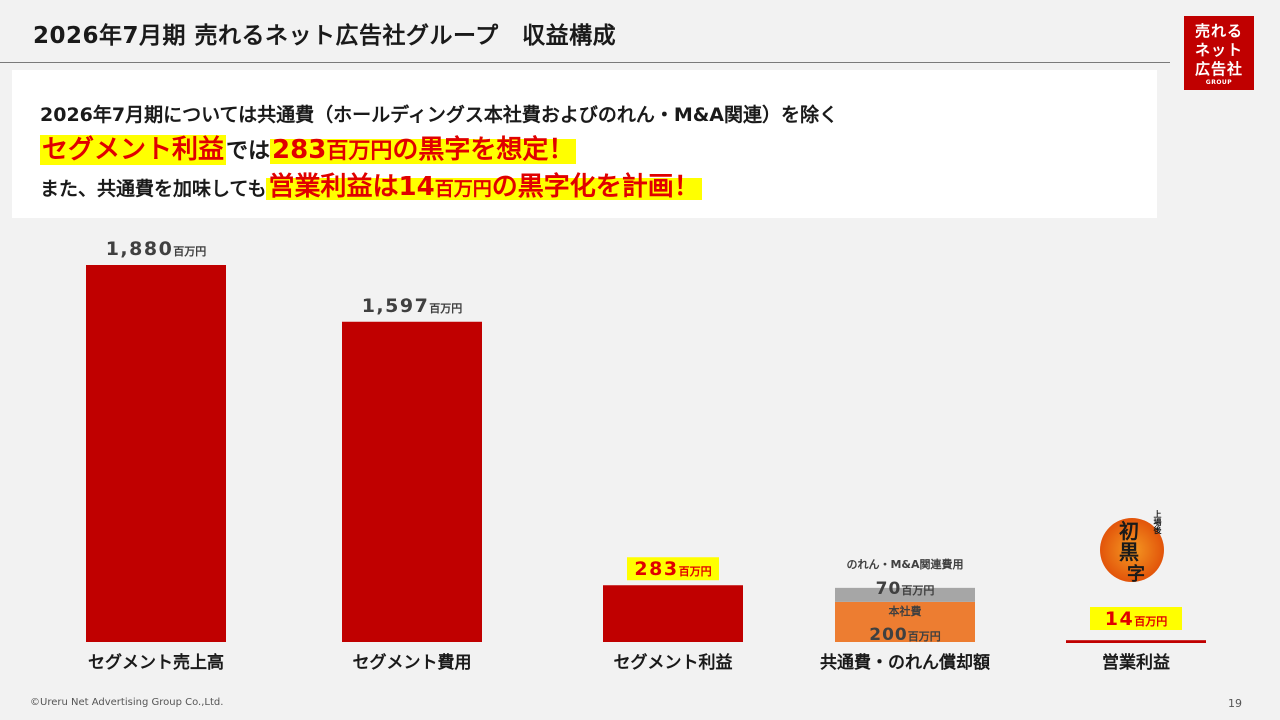 This screenshot has height=720, width=1280. Describe the element at coordinates (917, 590) in the screenshot. I see `stack-top-value-unit: 百万円` at that location.